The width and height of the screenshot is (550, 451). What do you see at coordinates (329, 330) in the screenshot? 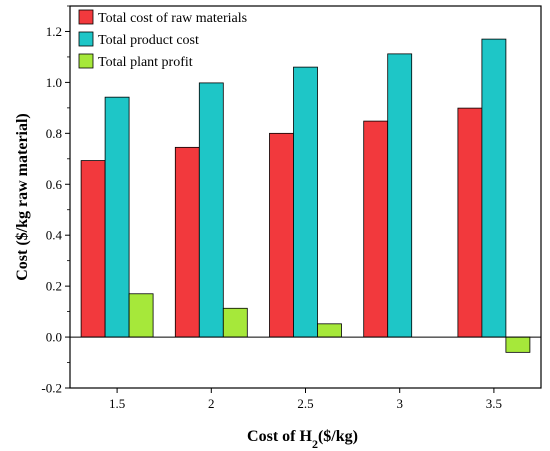
I see `bar-plant-profit-2.5` at bounding box center [329, 330].